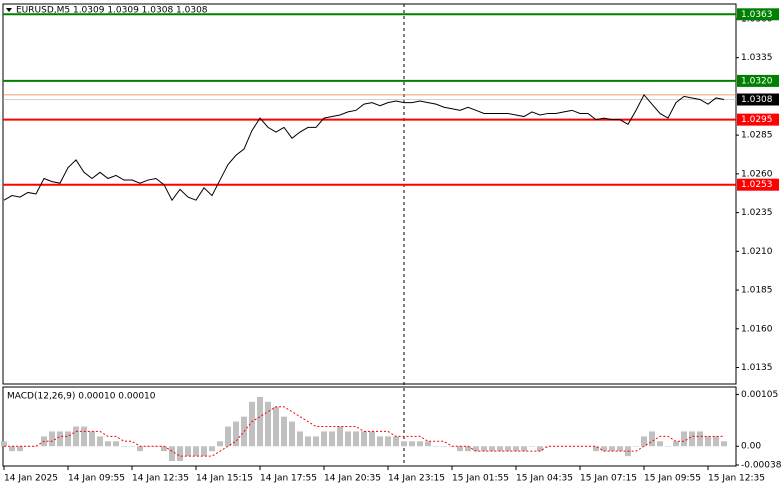  Describe the element at coordinates (9, 10) in the screenshot. I see `menu-icon` at that location.